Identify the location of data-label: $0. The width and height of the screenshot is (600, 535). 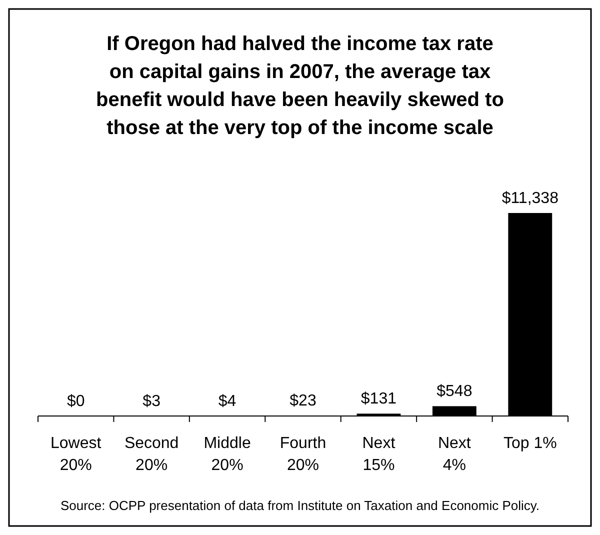
(75, 401).